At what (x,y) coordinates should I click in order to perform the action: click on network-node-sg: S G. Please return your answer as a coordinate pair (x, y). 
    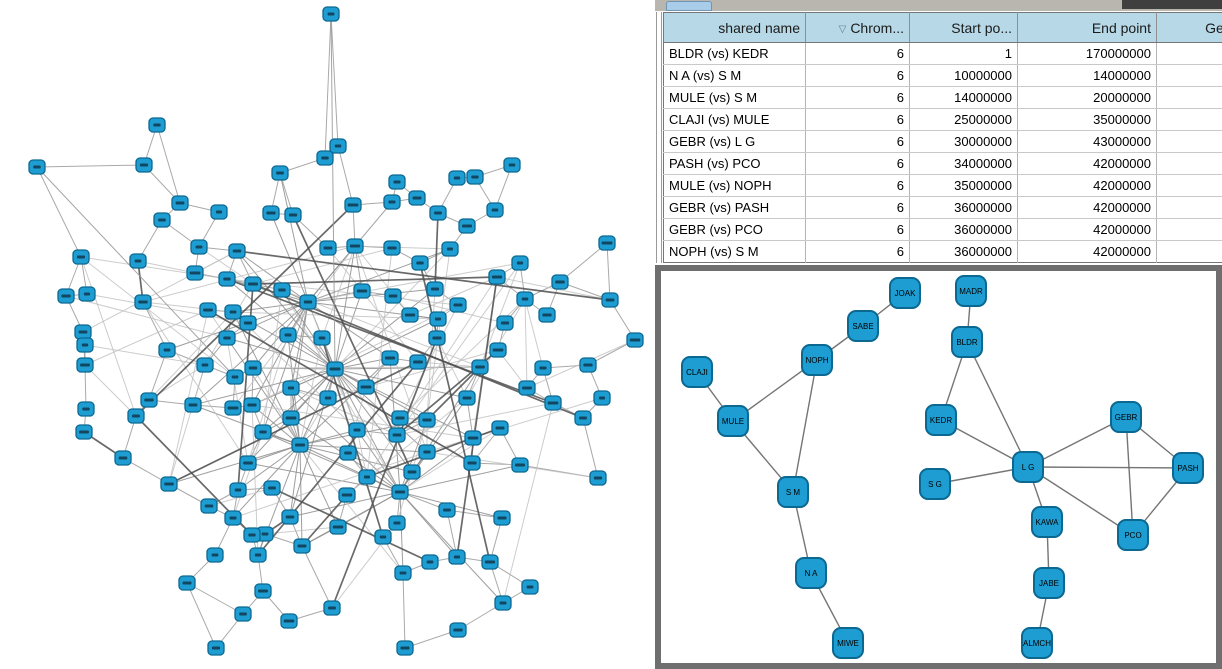
    Looking at the image, I should click on (935, 484).